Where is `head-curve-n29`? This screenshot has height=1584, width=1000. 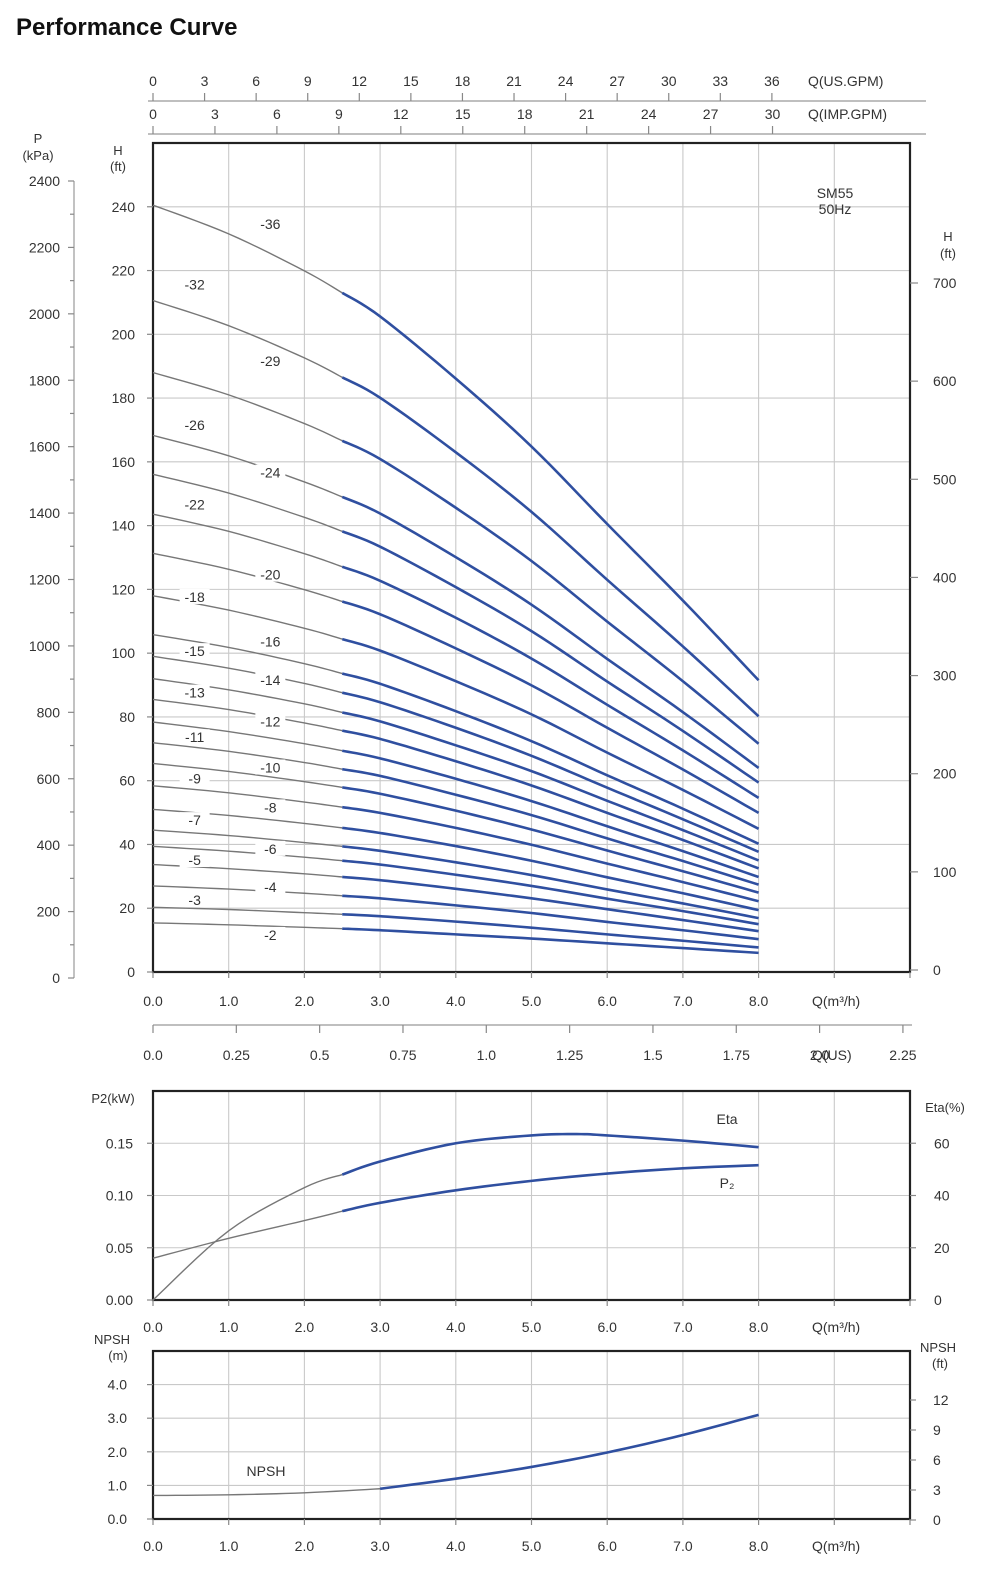
head-curve-n29 is located at coordinates (456, 558).